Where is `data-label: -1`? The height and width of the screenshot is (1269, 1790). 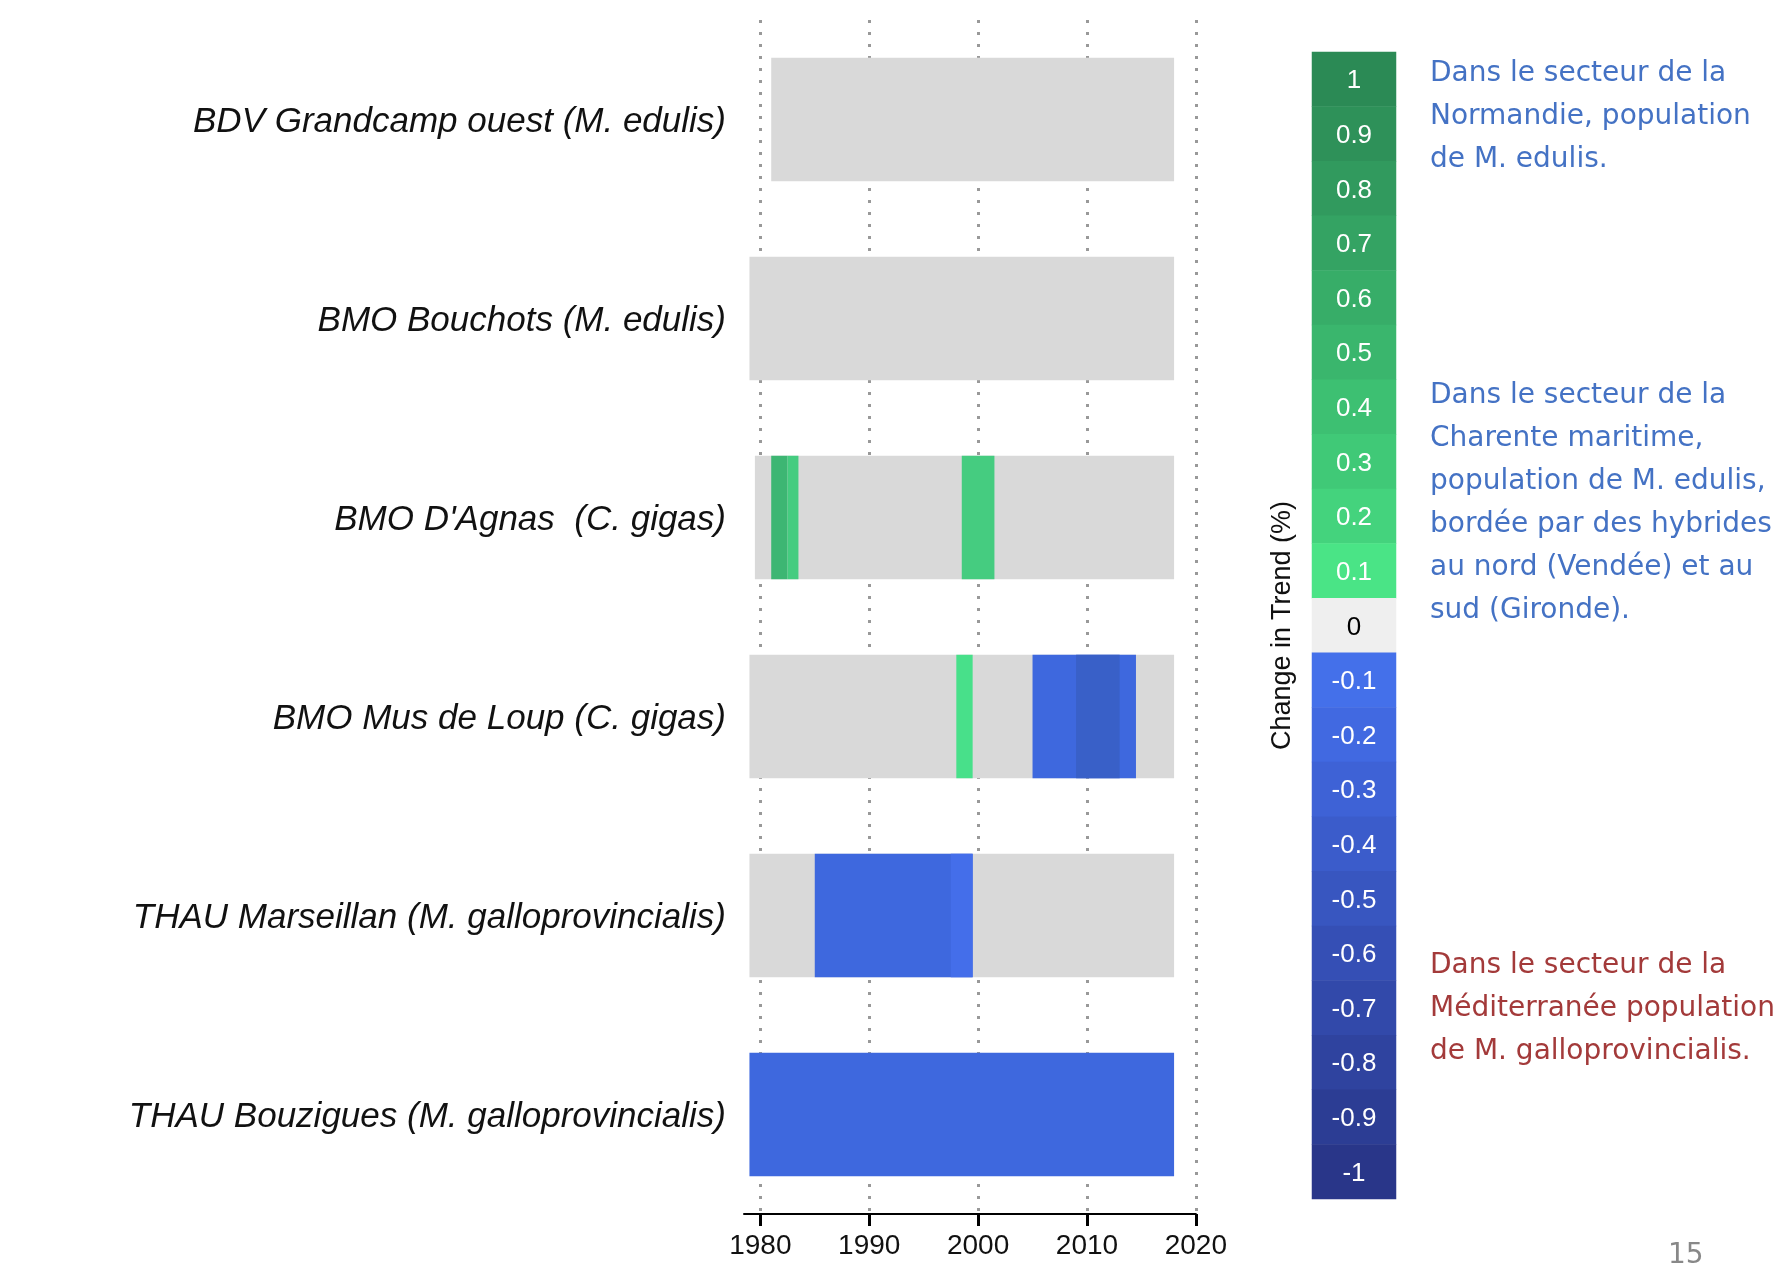 data-label: -1 is located at coordinates (1354, 1171).